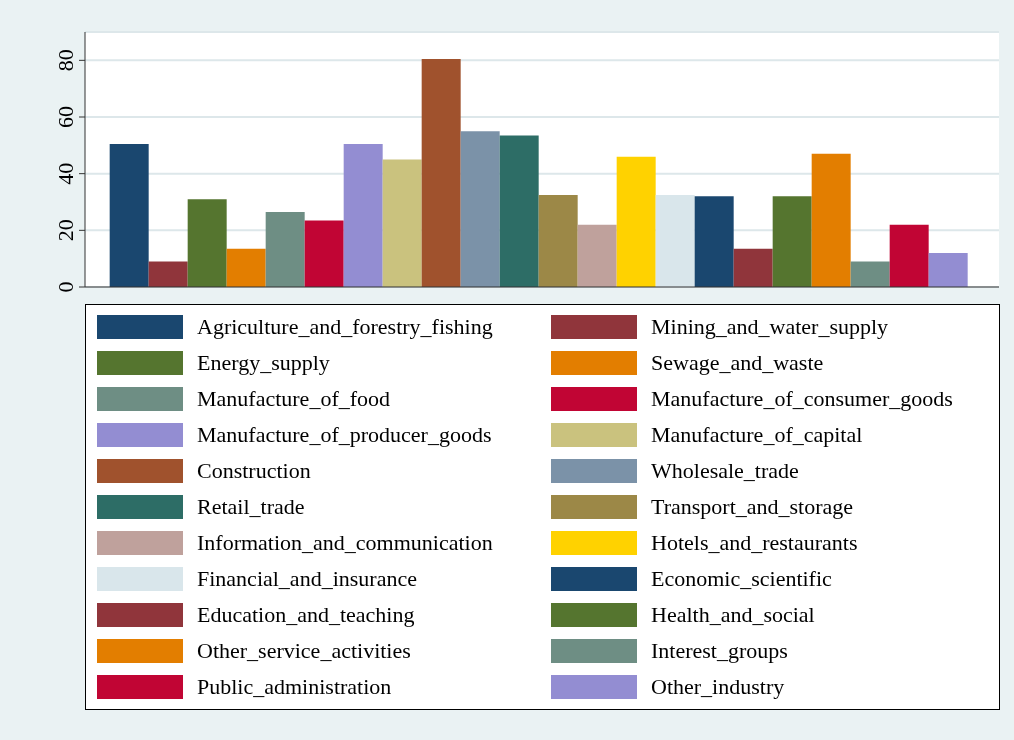 The image size is (1014, 740). What do you see at coordinates (733, 615) in the screenshot?
I see `legend-label: Health_and_social` at bounding box center [733, 615].